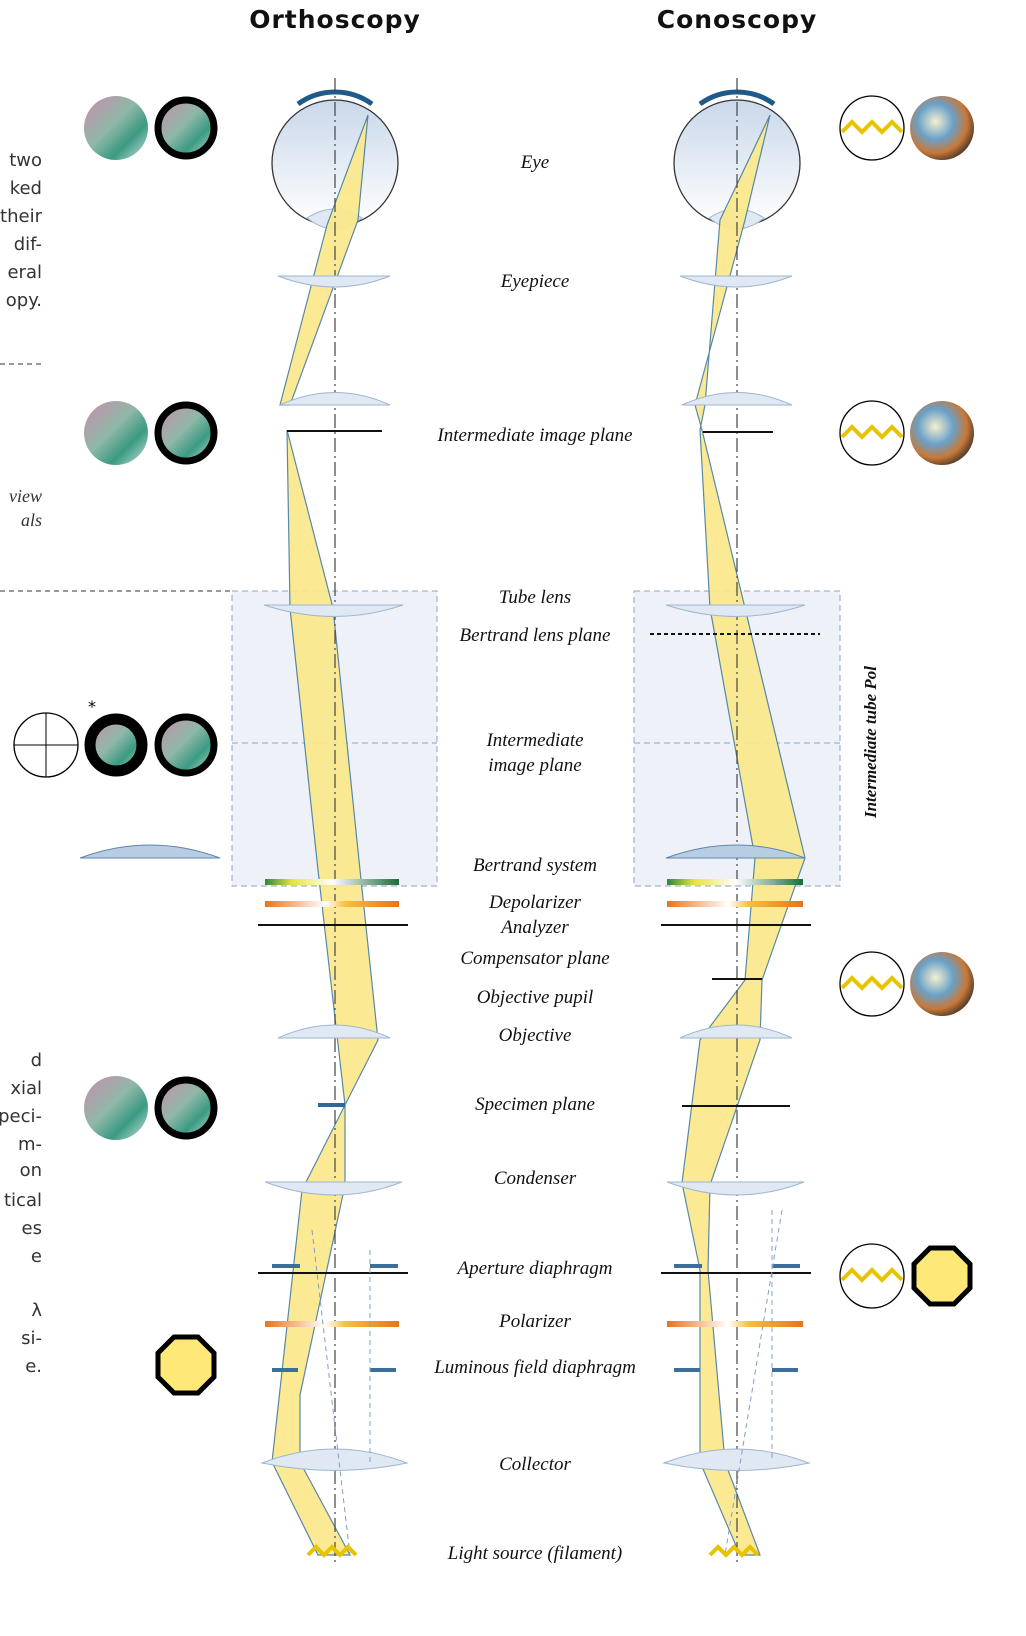 The image size is (1026, 1636). What do you see at coordinates (24, 300) in the screenshot?
I see `cropped-text: opy.` at bounding box center [24, 300].